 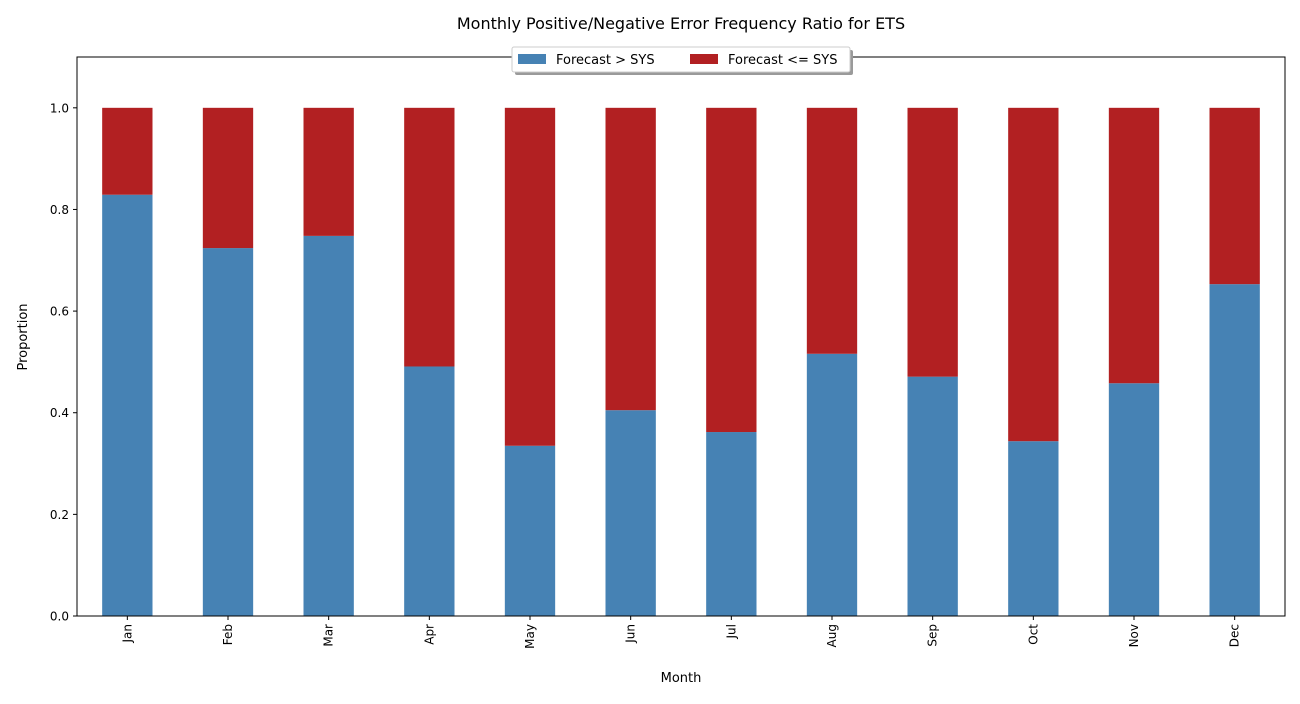 What do you see at coordinates (631, 634) in the screenshot?
I see `x-tick-label-jun: Jun` at bounding box center [631, 634].